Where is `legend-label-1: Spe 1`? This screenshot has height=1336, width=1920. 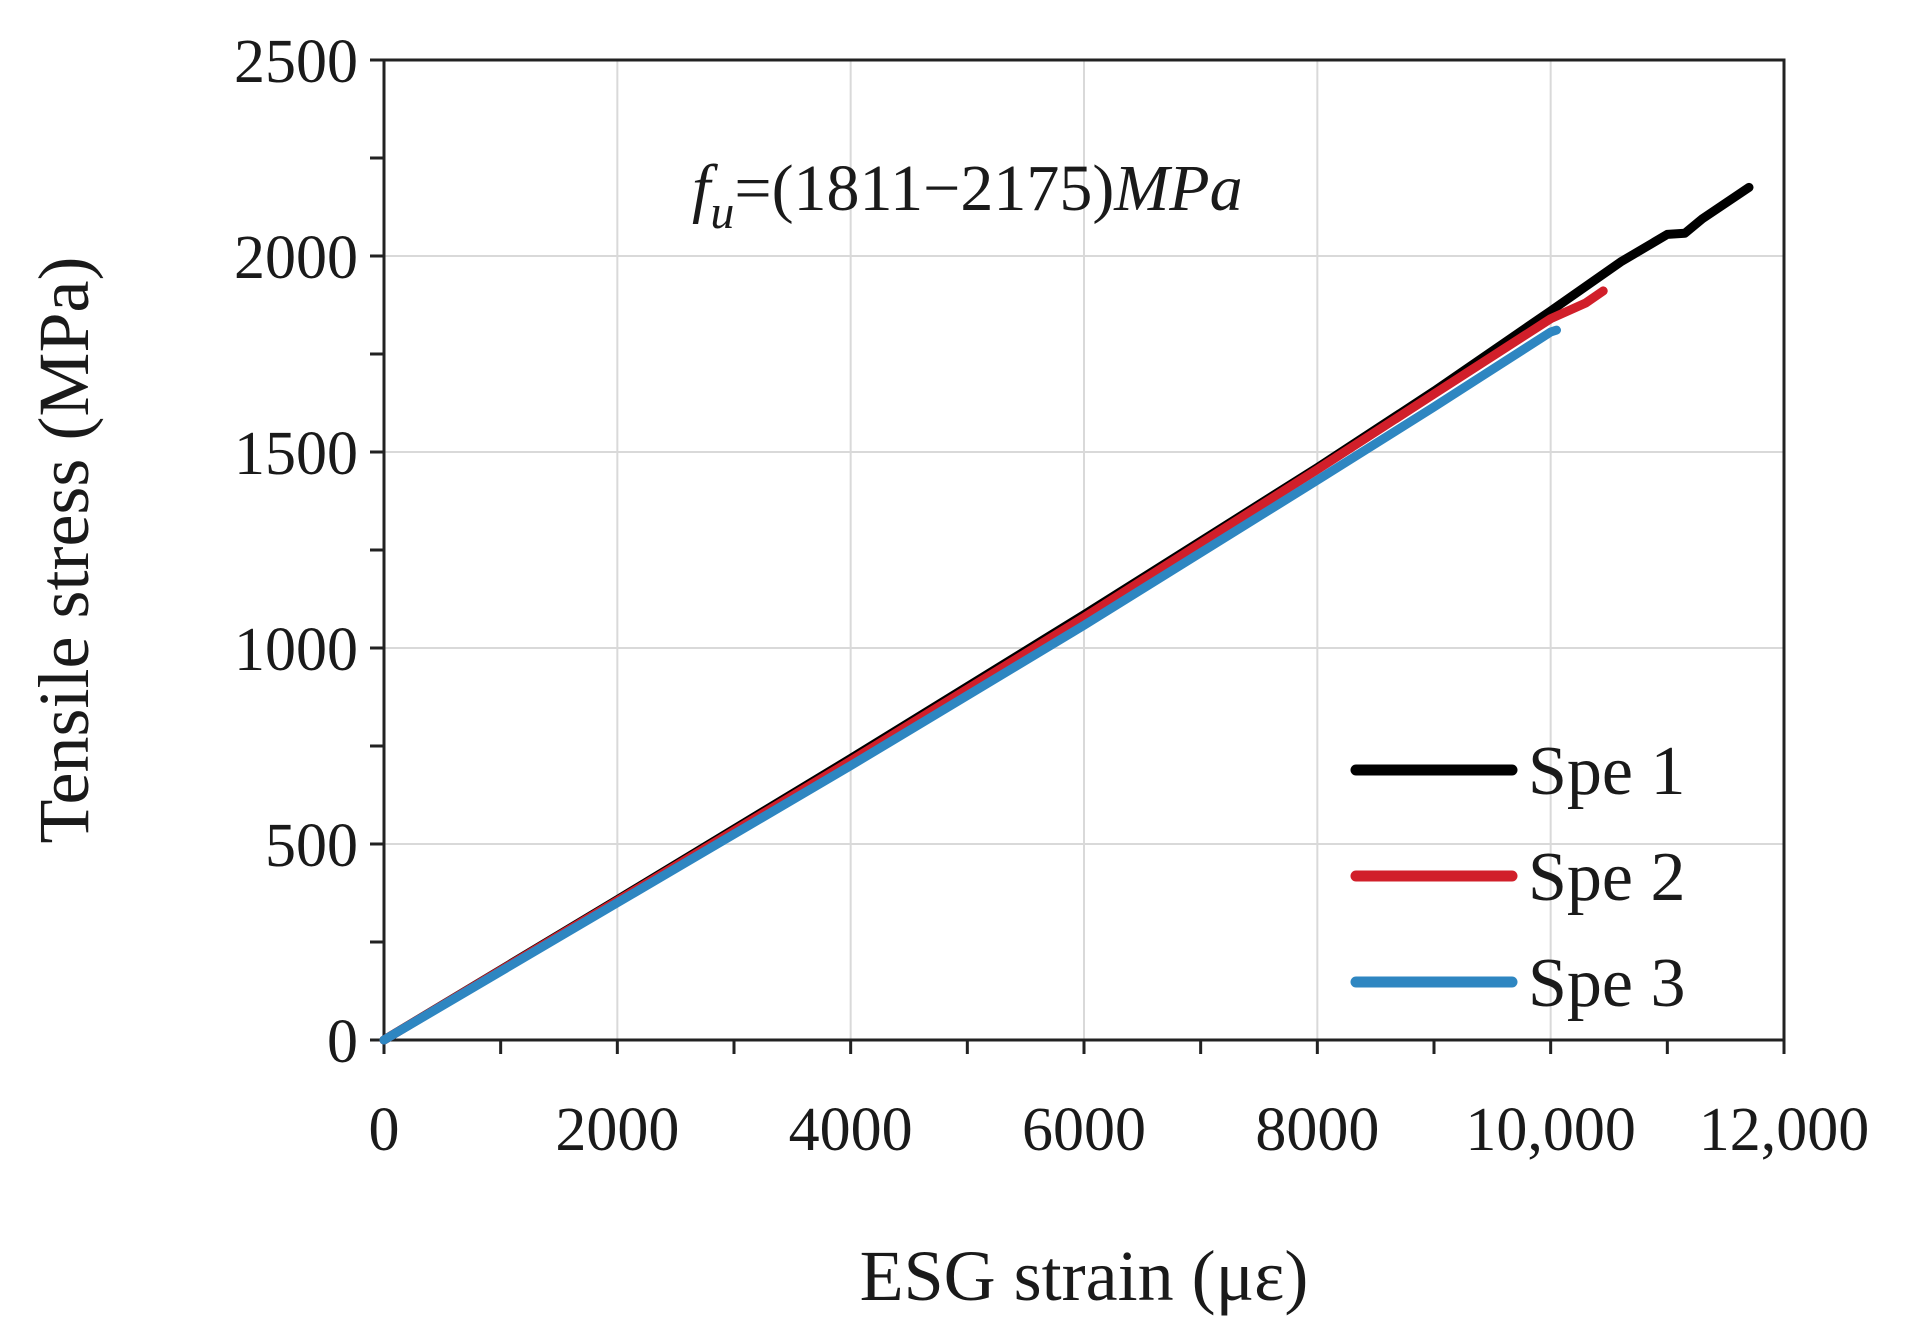 legend-label-1: Spe 1 is located at coordinates (1607, 771).